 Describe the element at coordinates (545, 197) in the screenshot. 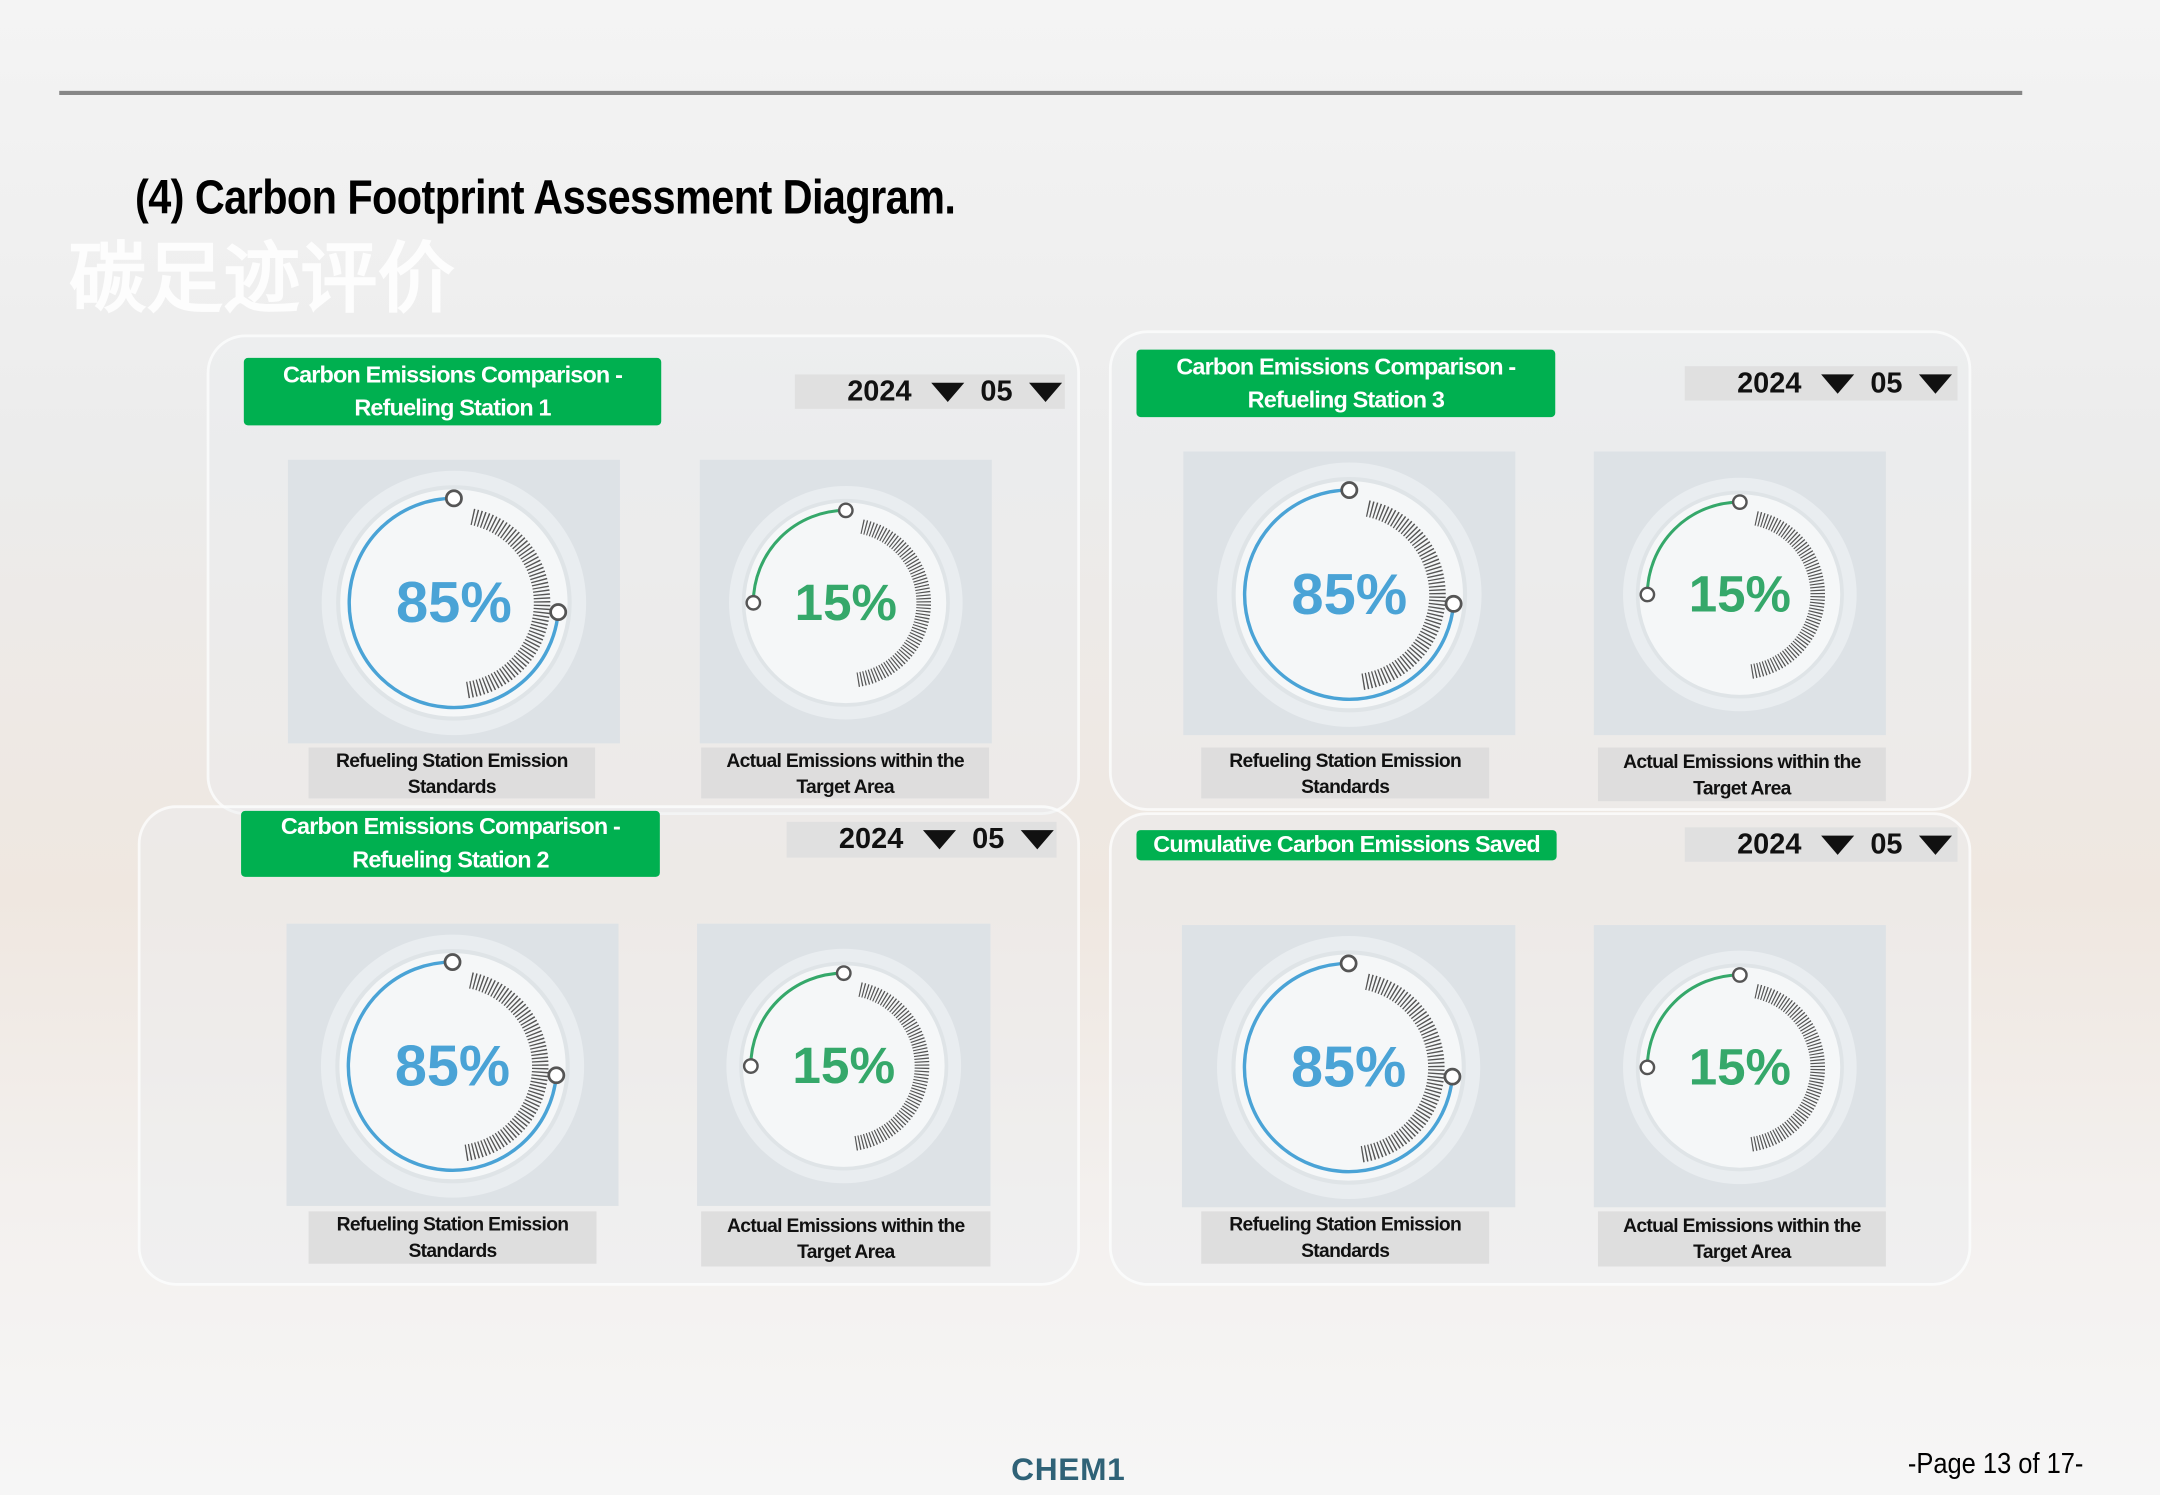

I see `page-title: (4) Carbon Footprint Assessment Diagram.` at that location.